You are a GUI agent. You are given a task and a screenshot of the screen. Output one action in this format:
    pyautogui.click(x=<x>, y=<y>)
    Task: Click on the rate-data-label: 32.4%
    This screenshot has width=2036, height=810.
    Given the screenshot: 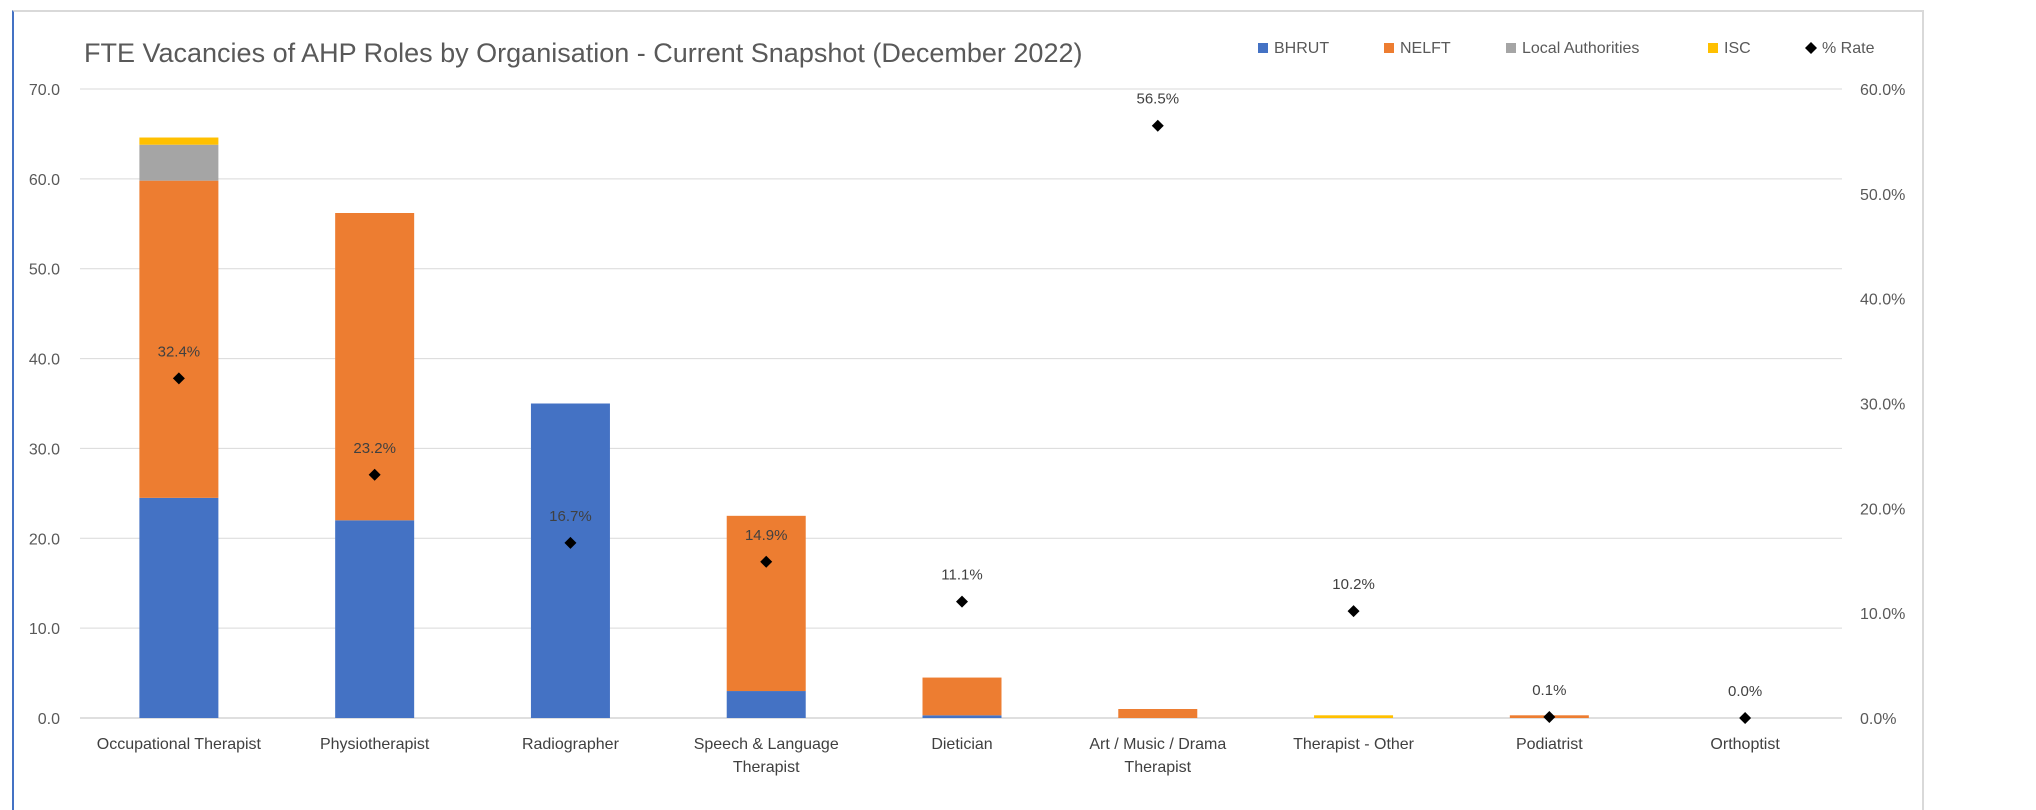 What is the action you would take?
    pyautogui.click(x=179, y=351)
    